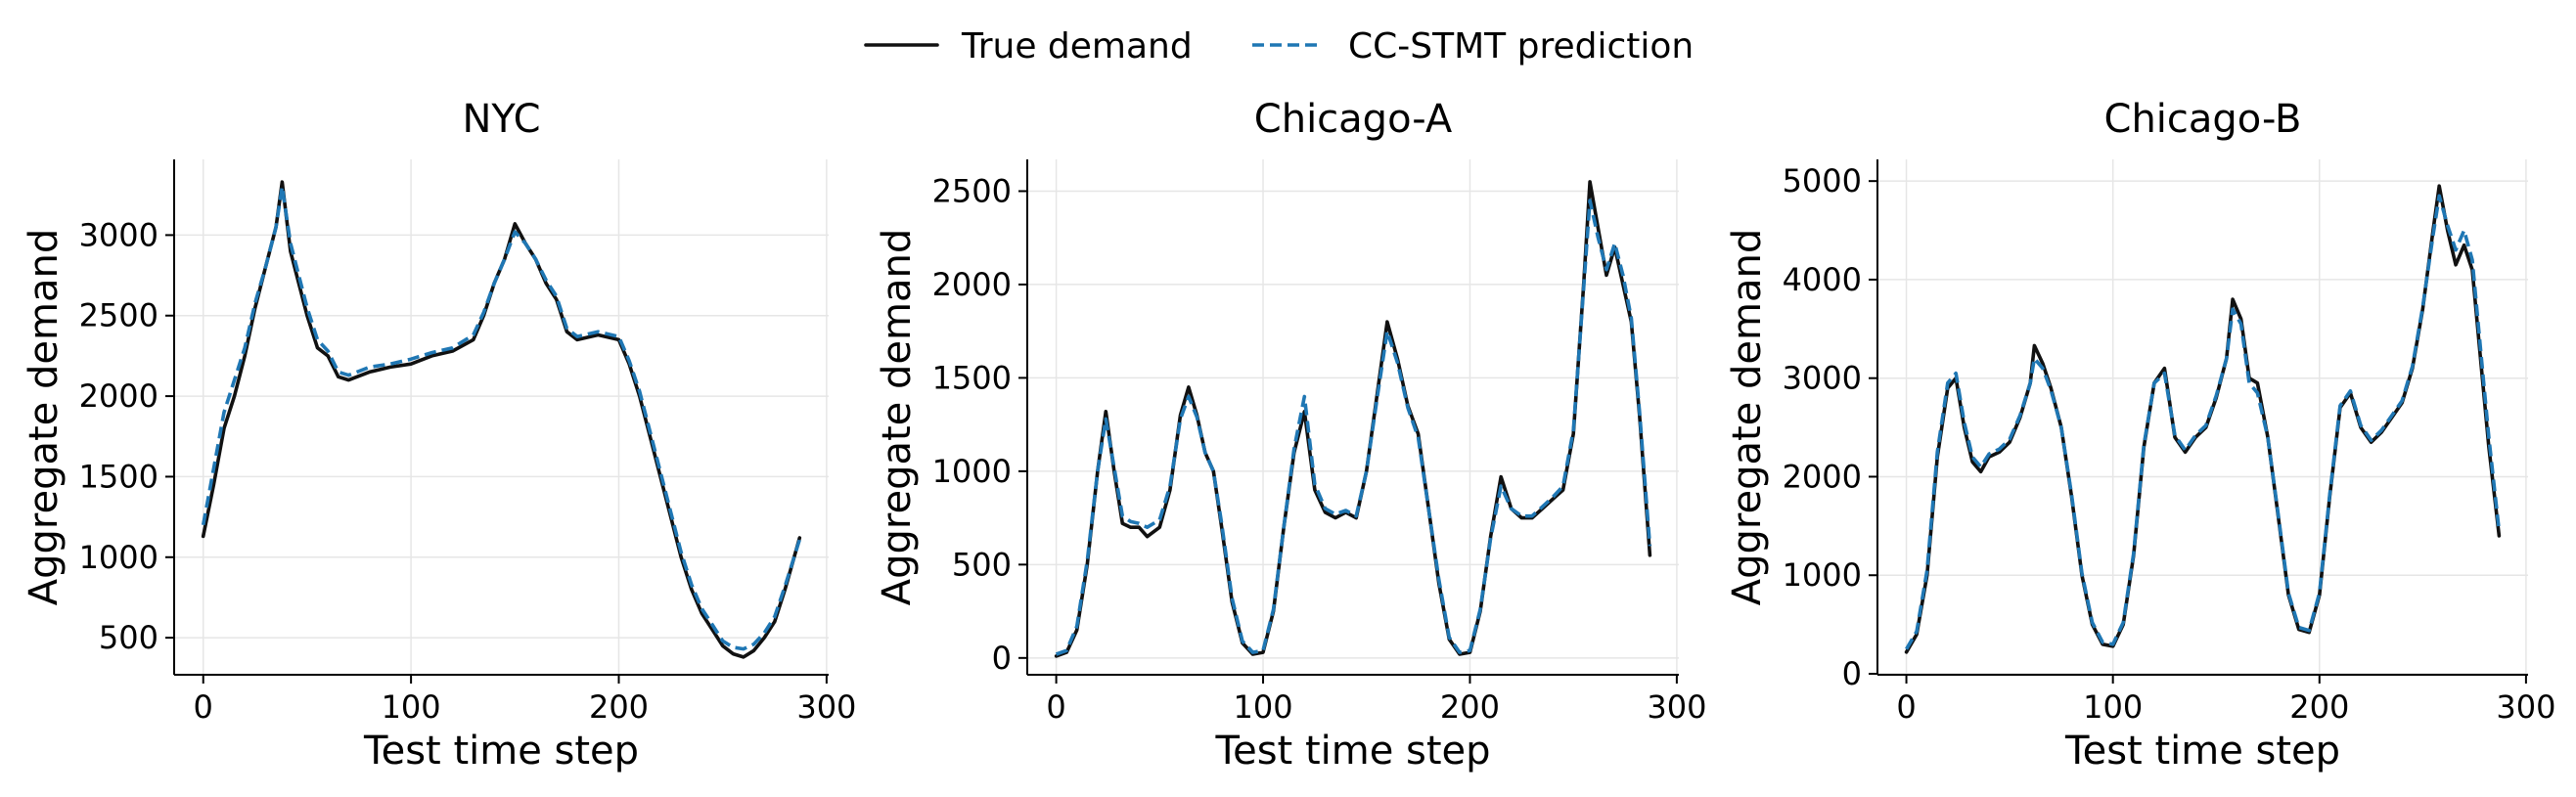 This screenshot has width=2576, height=797. Describe the element at coordinates (1822, 181) in the screenshot. I see `y-tick-label: 5000` at that location.